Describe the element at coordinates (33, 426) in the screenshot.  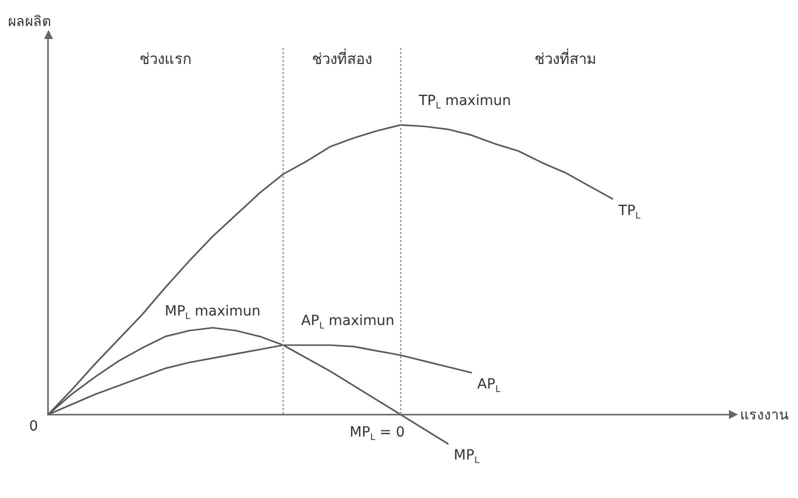
I see `text: 0` at that location.